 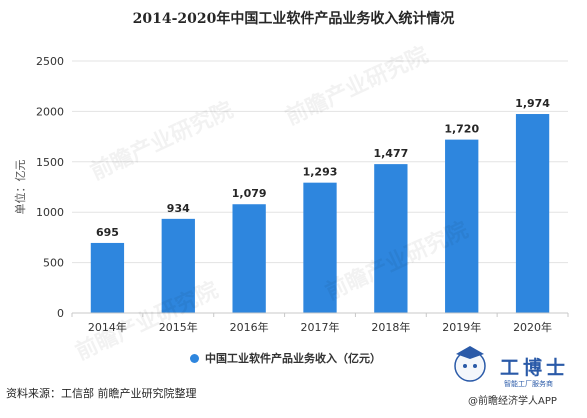 What do you see at coordinates (194, 358) in the screenshot?
I see `legend-marker` at bounding box center [194, 358].